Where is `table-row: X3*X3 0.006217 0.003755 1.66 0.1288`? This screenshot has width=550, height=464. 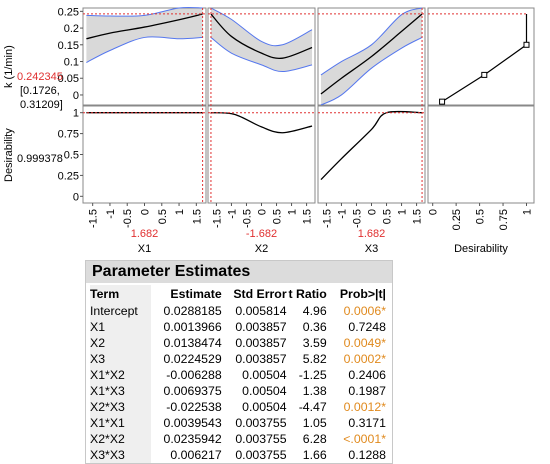
table-row: X3*X3 0.006217 0.003755 1.66 0.1288 is located at coordinates (241, 455).